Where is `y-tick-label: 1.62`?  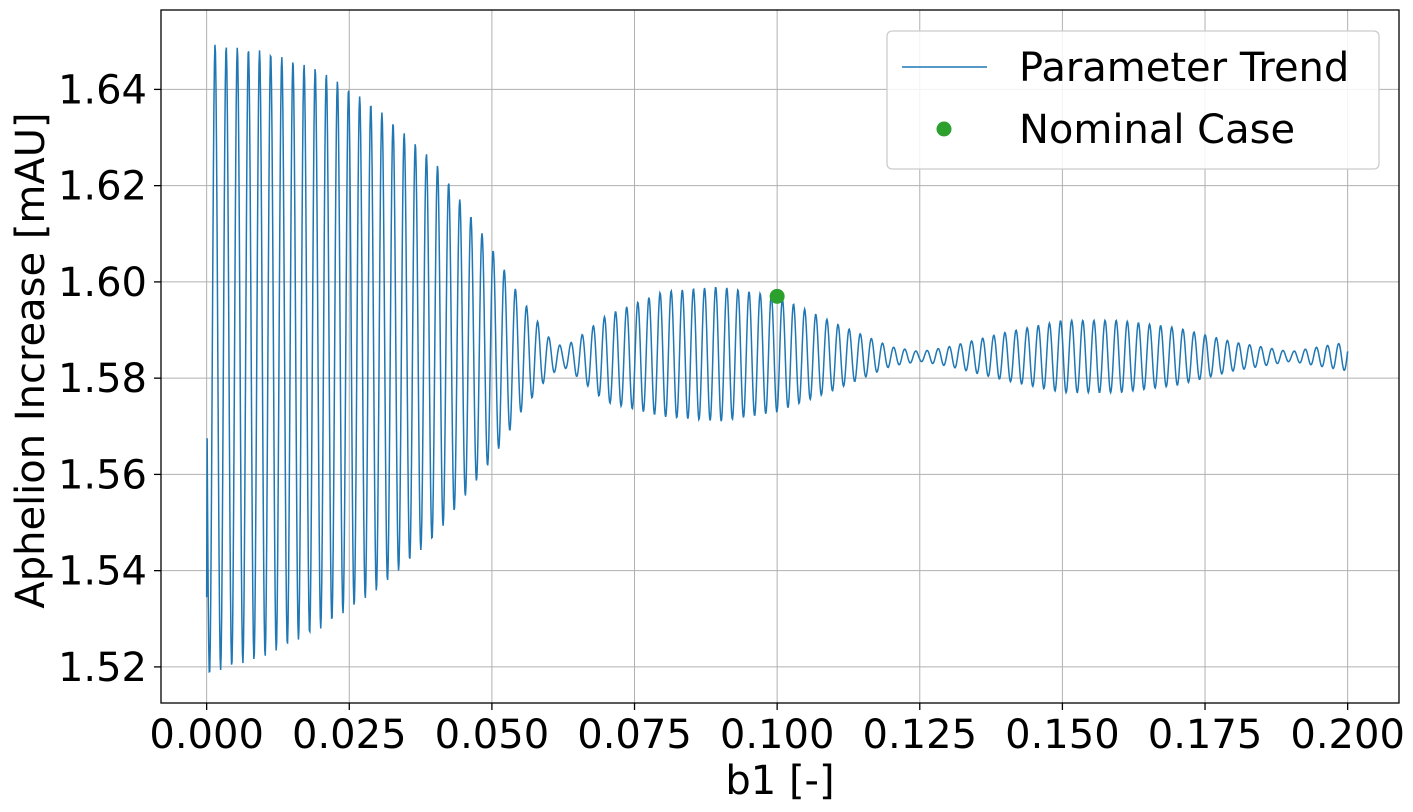 y-tick-label: 1.62 is located at coordinates (102, 187).